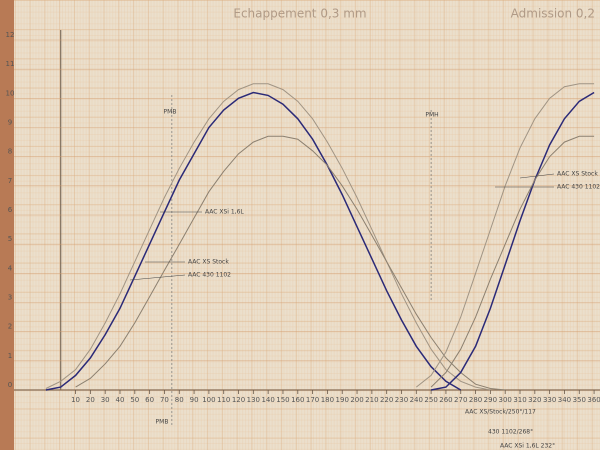 This screenshot has height=450, width=600. Describe the element at coordinates (549, 400) in the screenshot. I see `x-tick-label: 330` at that location.